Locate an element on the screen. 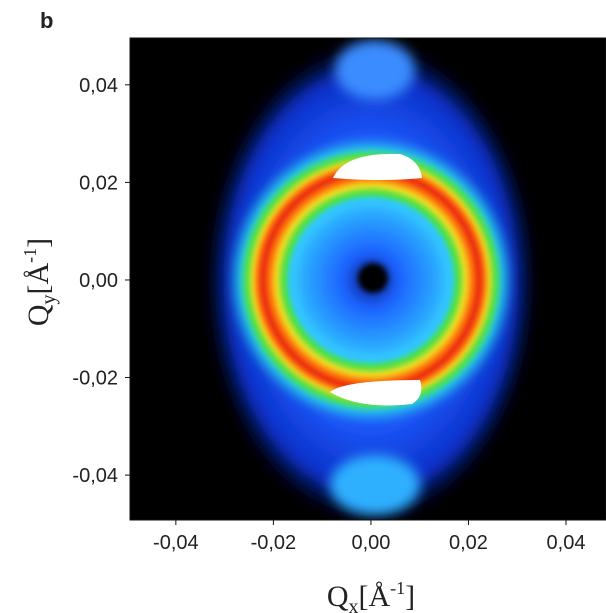 The width and height of the screenshot is (606, 613). y-tick-label: -0,02 is located at coordinates (95, 379).